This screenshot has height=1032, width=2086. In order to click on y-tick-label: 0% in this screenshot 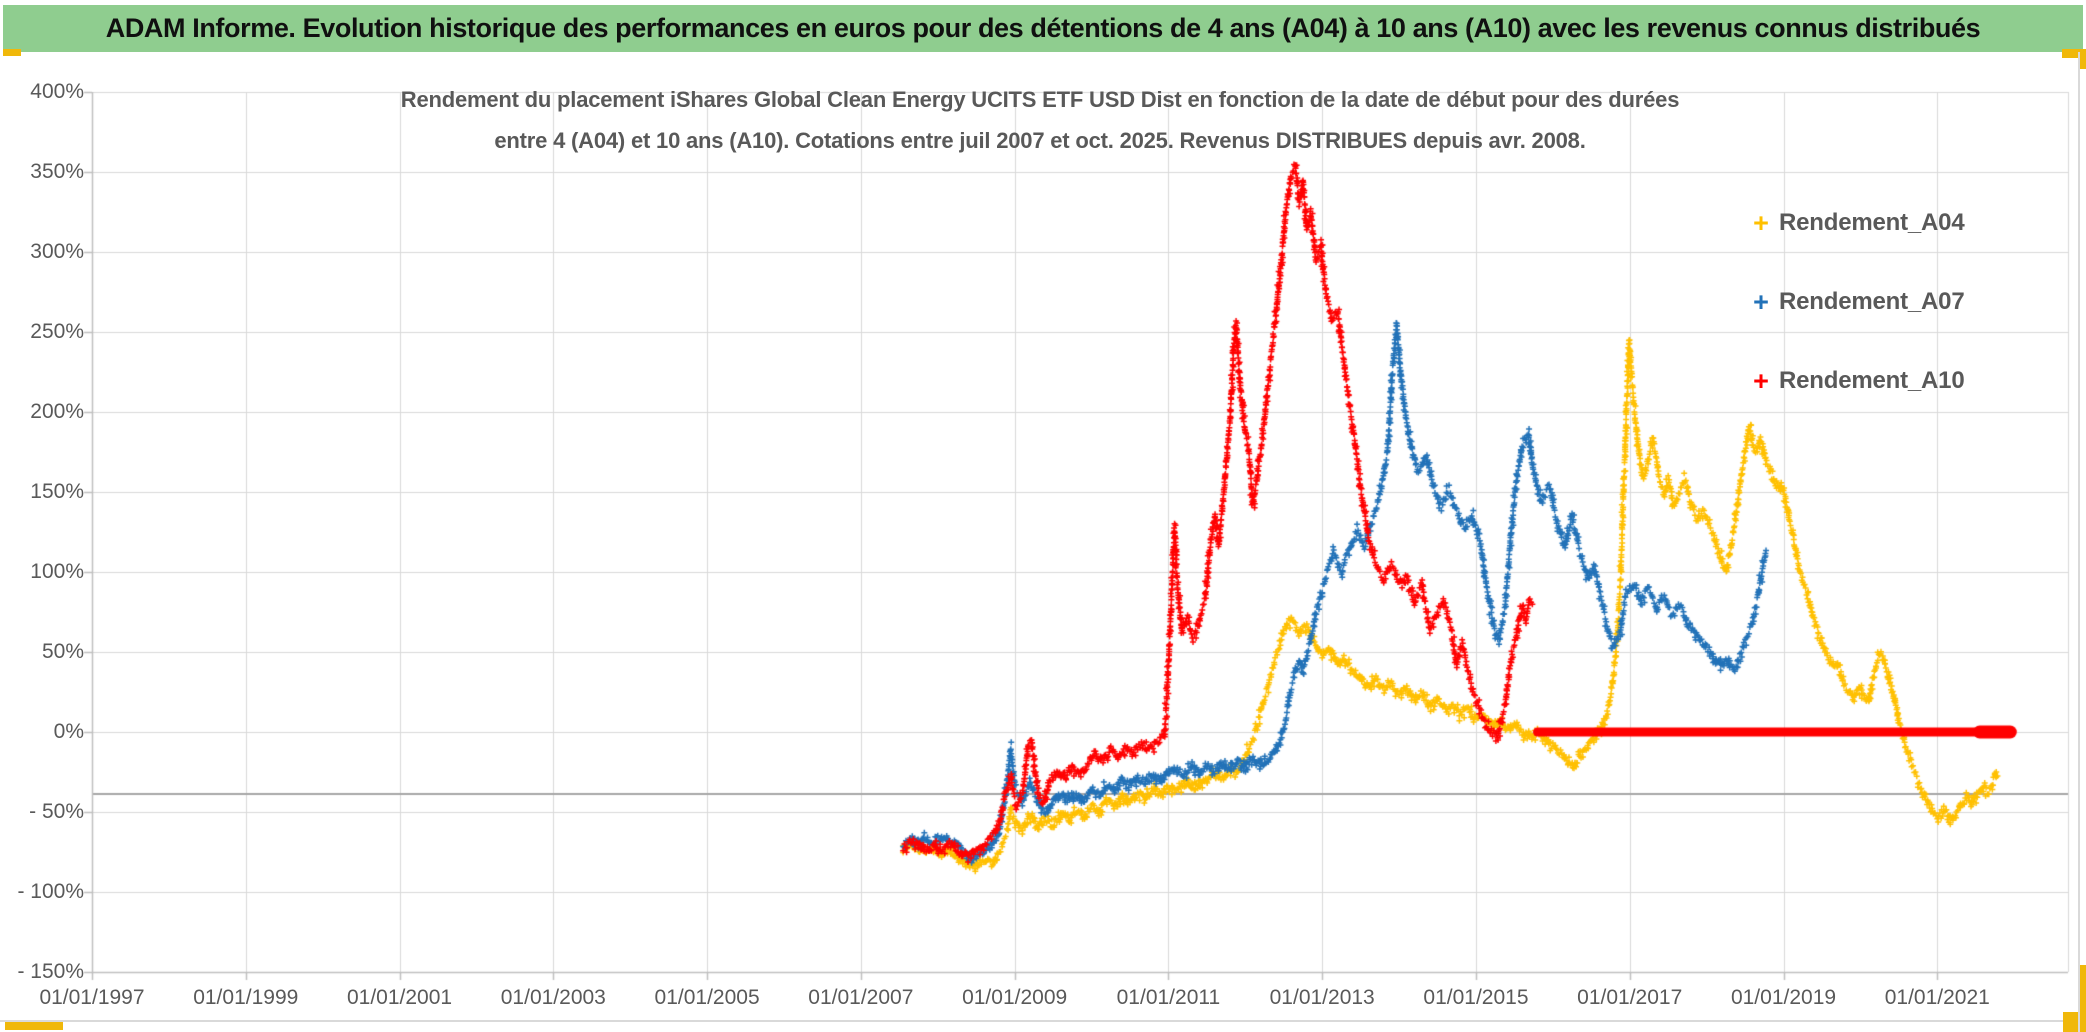, I will do `click(68, 731)`.